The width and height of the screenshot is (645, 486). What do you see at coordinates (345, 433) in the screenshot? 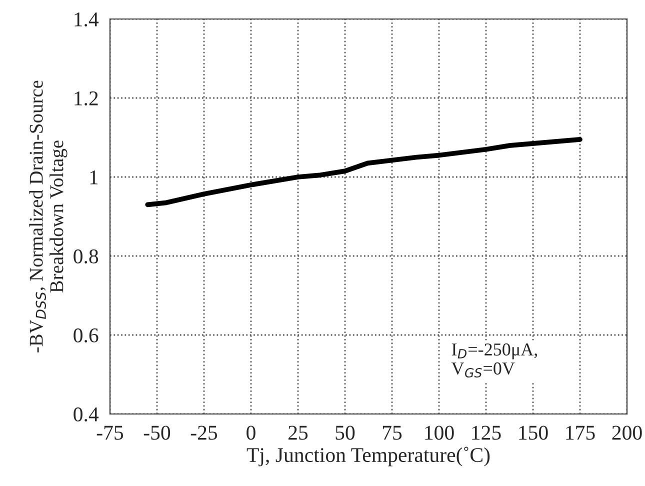
I see `x-tick-label: 50` at bounding box center [345, 433].